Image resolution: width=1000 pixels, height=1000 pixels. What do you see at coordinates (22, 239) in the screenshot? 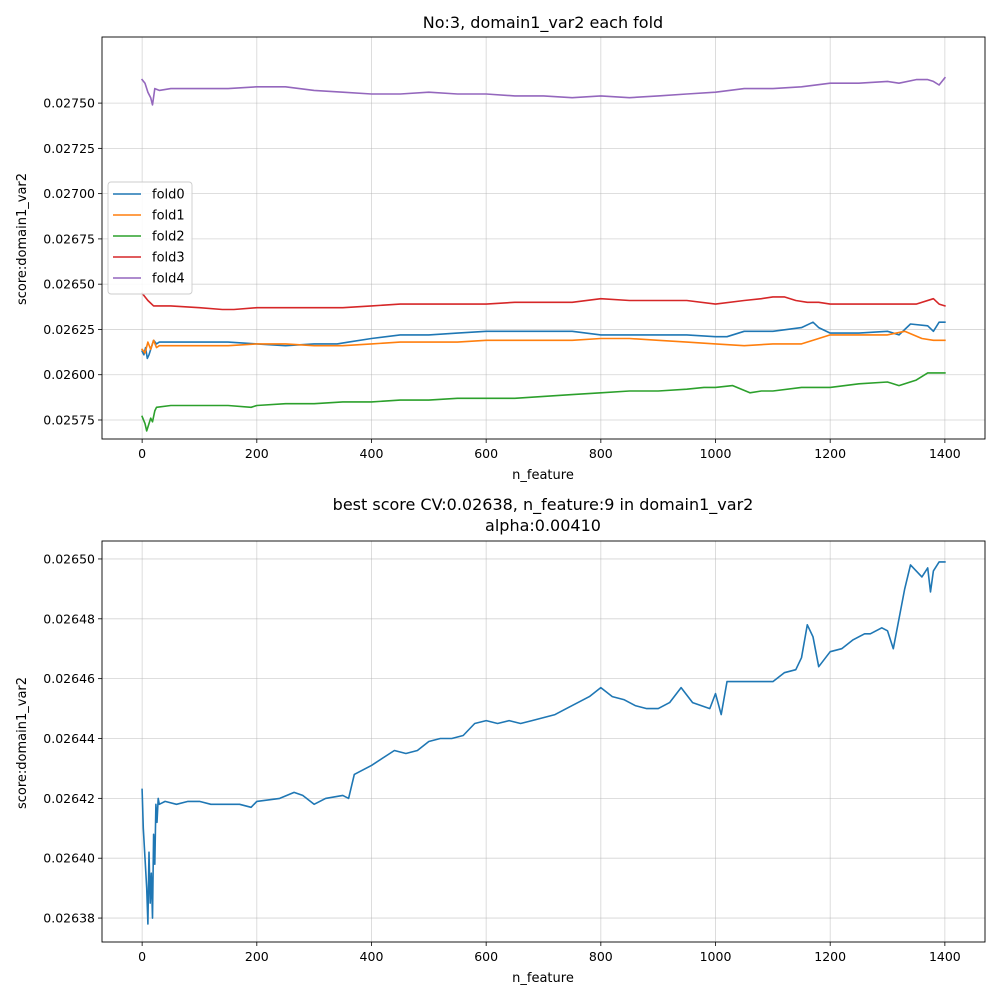
I see `chart-top-y-axis-label: score:domain1_var2` at bounding box center [22, 239].